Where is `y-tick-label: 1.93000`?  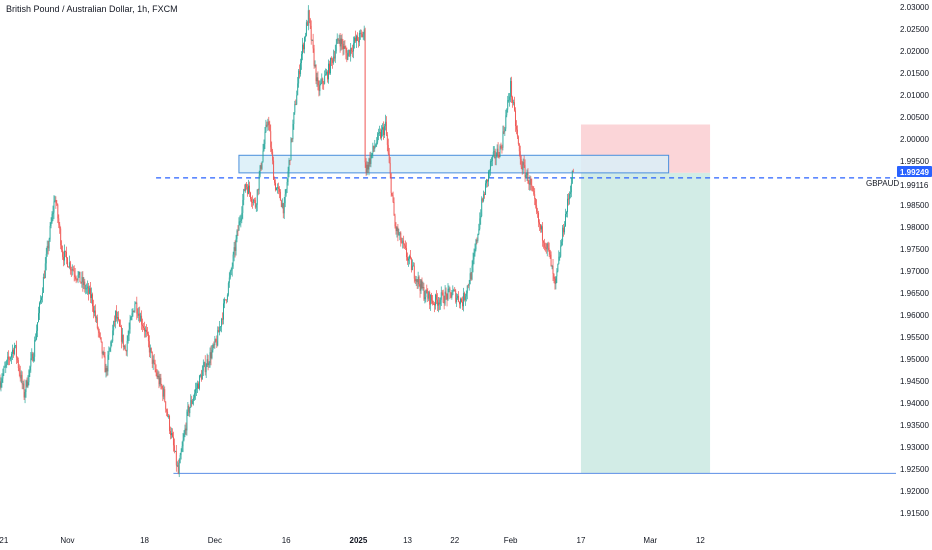
y-tick-label: 1.93000 is located at coordinates (914, 447).